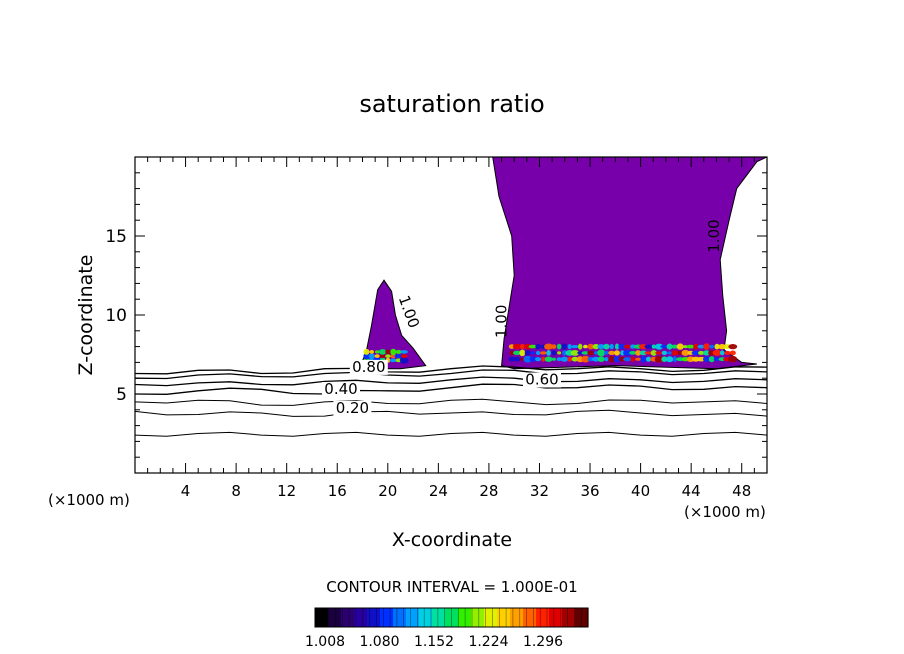  I want to click on contour-label: 0.80, so click(368, 367).